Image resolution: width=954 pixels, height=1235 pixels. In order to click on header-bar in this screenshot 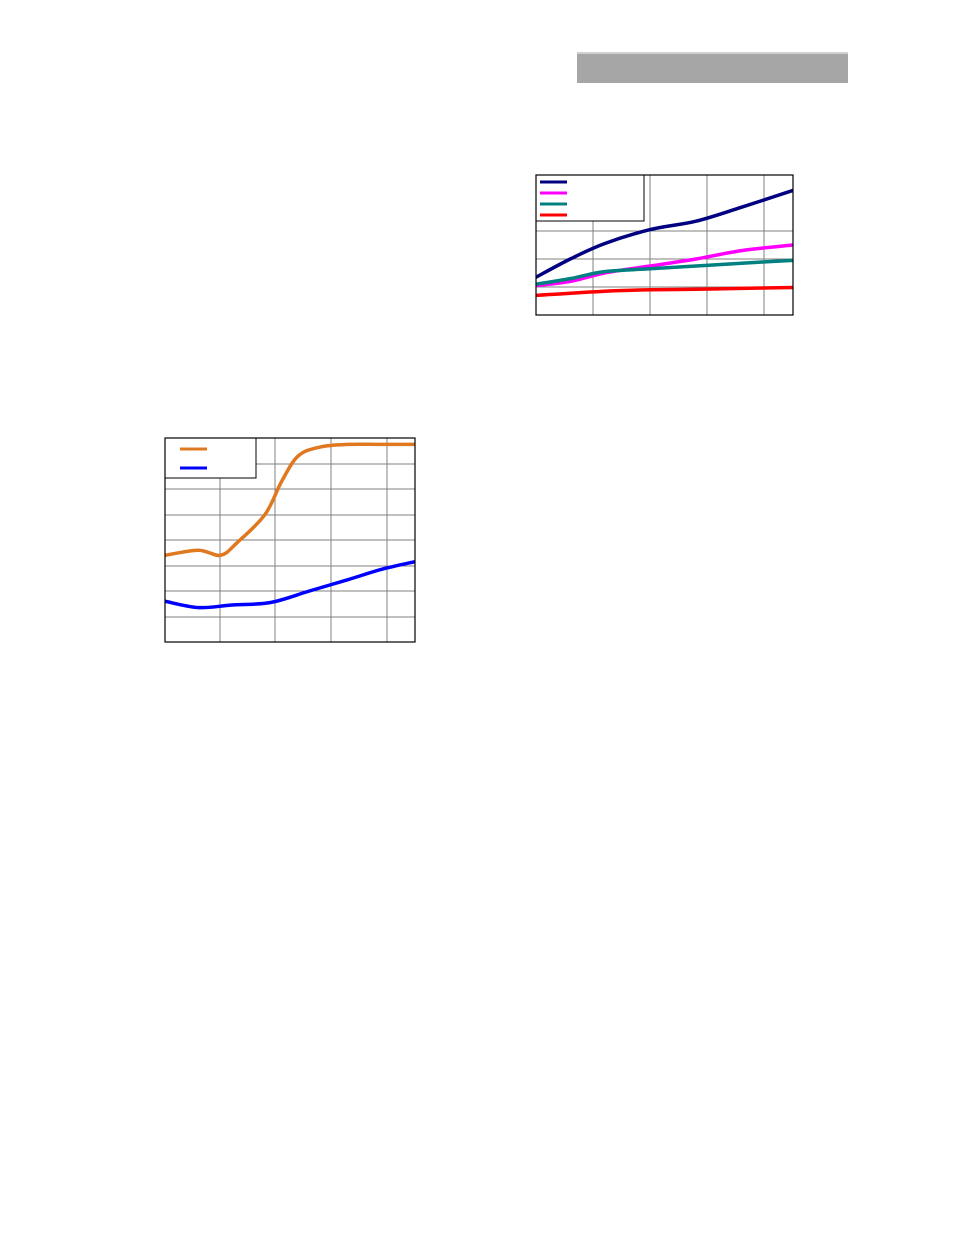, I will do `click(712, 67)`.